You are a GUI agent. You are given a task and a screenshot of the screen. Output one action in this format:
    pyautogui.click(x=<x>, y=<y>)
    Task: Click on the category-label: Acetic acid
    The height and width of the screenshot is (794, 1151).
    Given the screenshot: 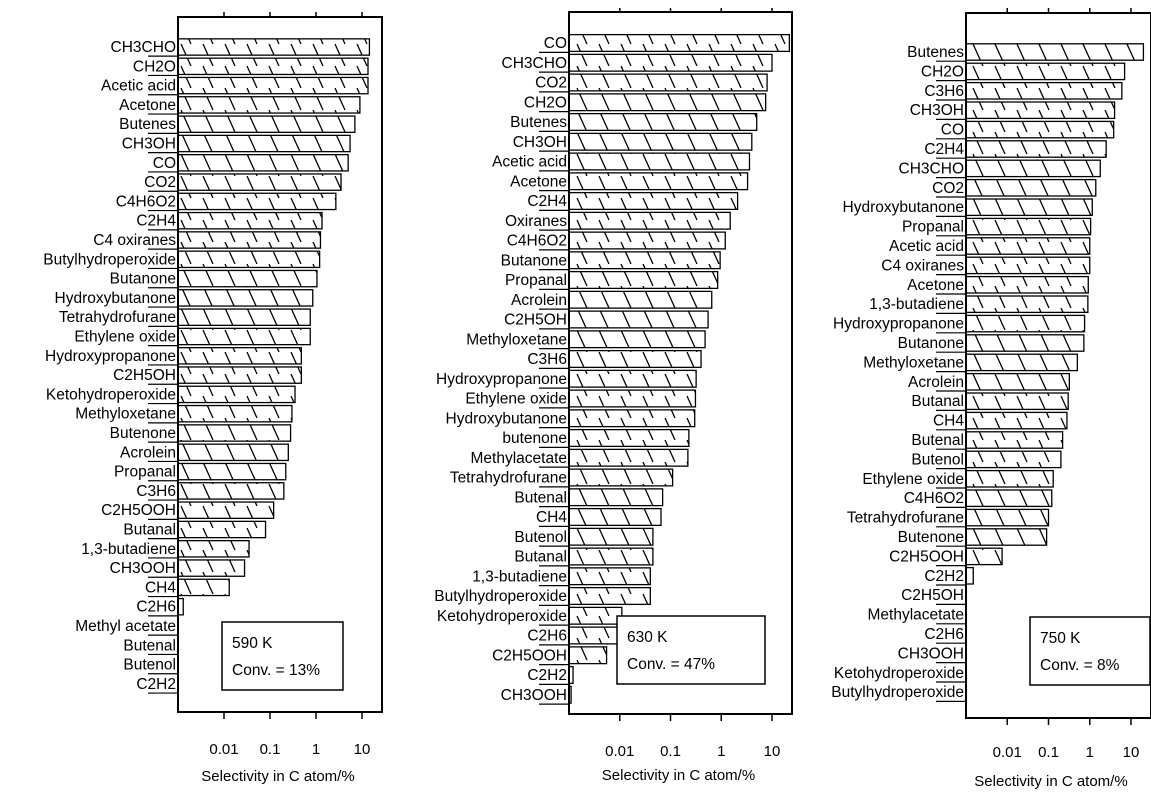 What is the action you would take?
    pyautogui.click(x=138, y=86)
    